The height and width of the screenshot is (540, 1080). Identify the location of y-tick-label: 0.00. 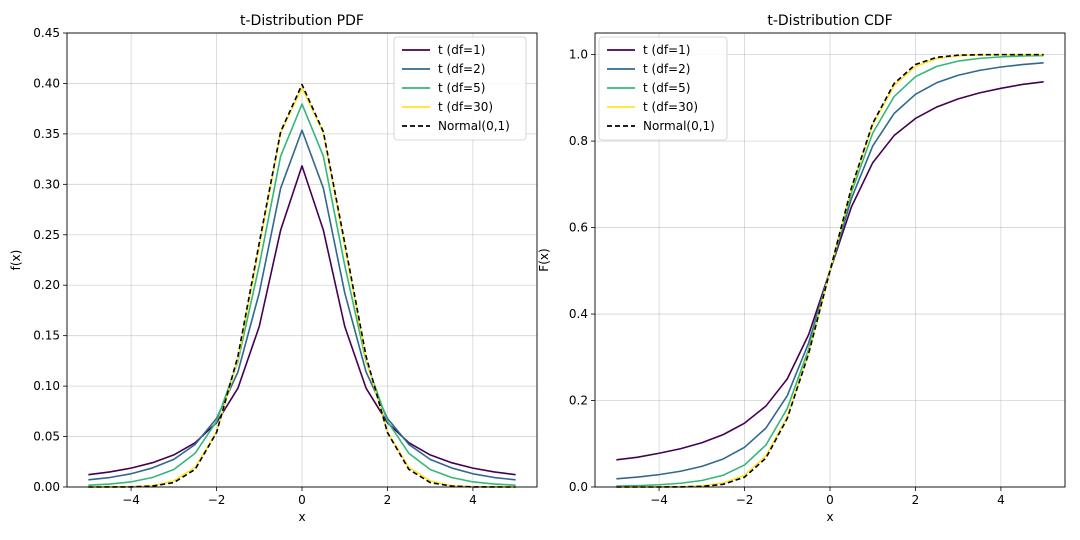
(46, 487).